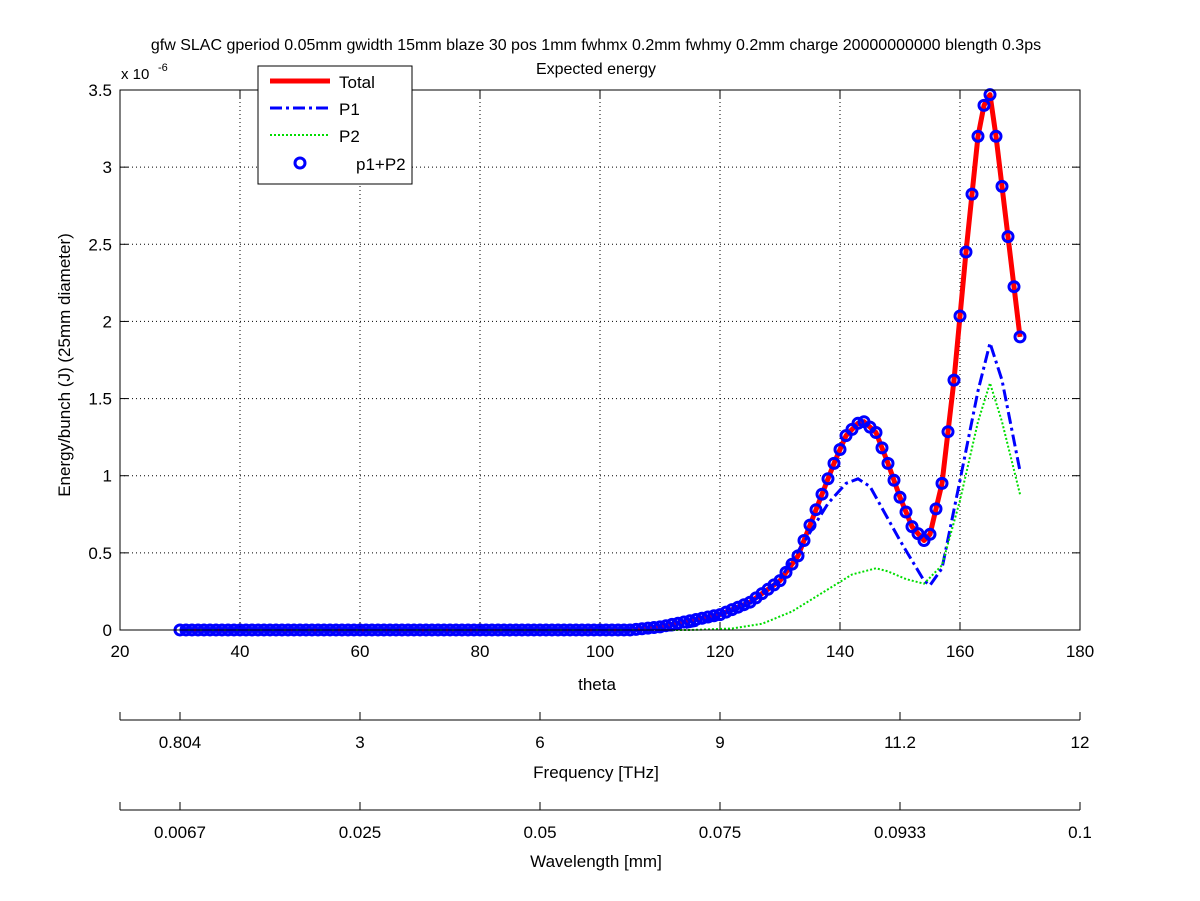  I want to click on secondary-tick-label: 6, so click(539, 742).